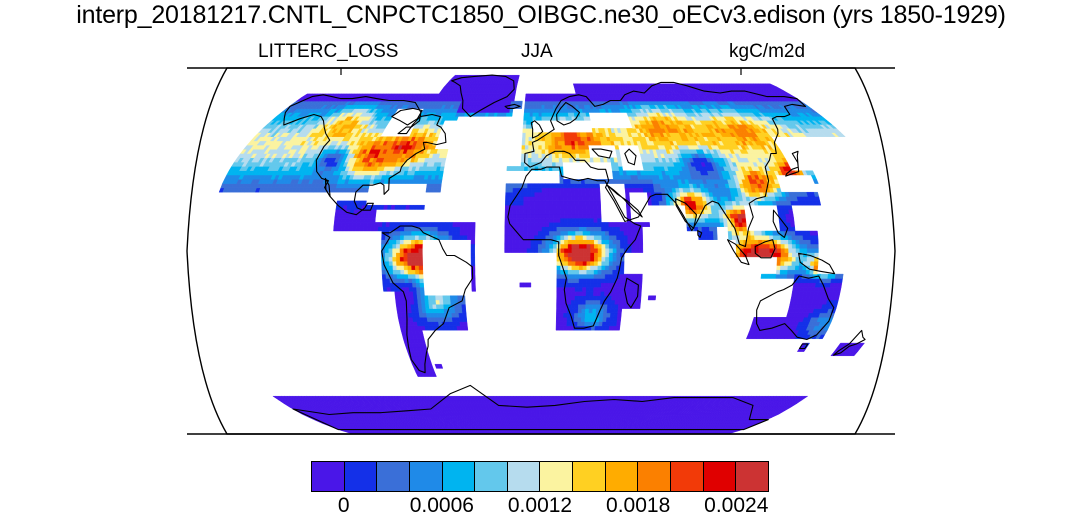 This screenshot has width=1082, height=520. I want to click on colorbar-tick-4: 0.0024, so click(736, 505).